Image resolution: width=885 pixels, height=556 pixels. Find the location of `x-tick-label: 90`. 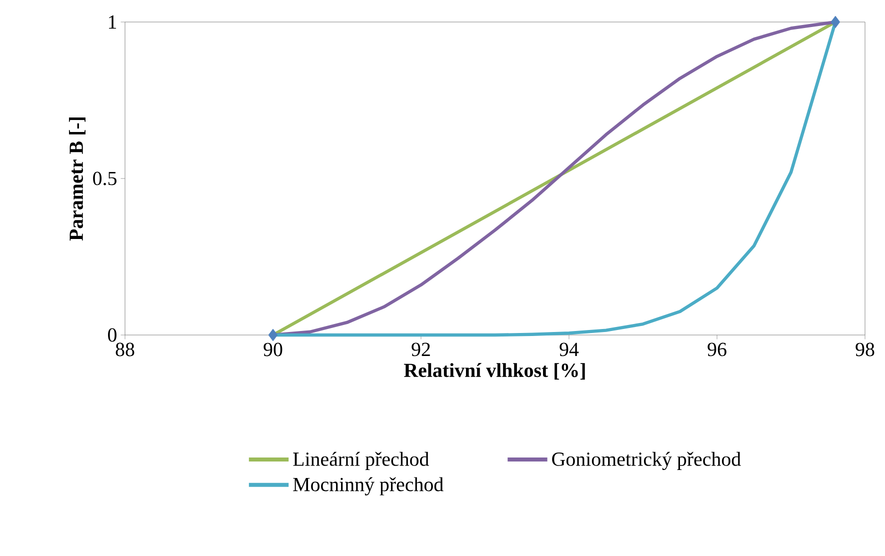

x-tick-label: 90 is located at coordinates (273, 349).